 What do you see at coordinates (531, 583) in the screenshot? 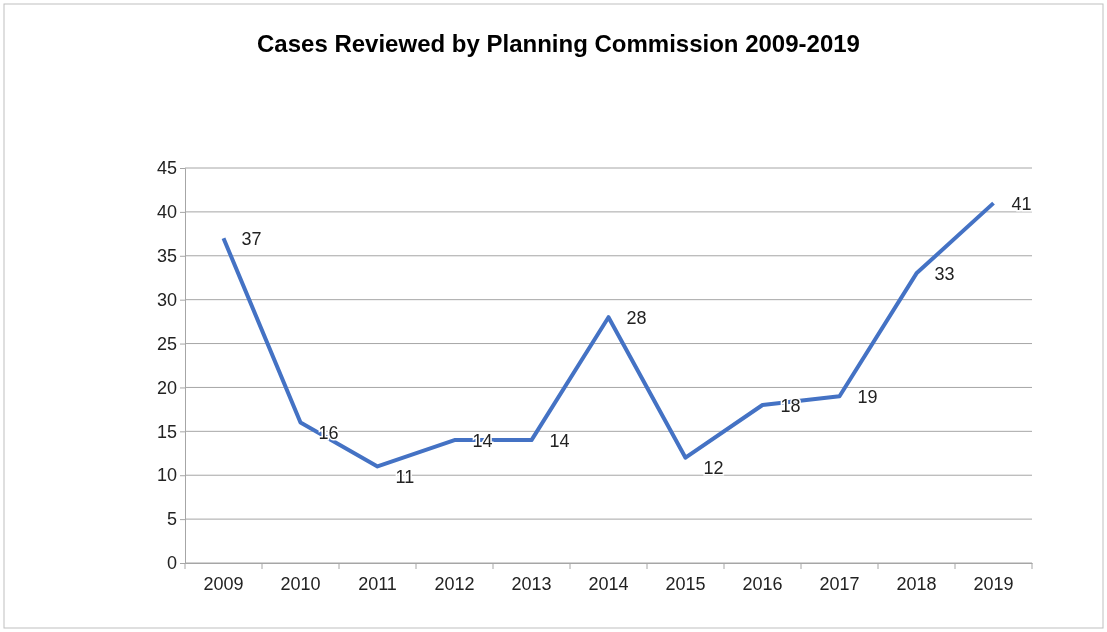
I see `x-tick-label: 2013` at bounding box center [531, 583].